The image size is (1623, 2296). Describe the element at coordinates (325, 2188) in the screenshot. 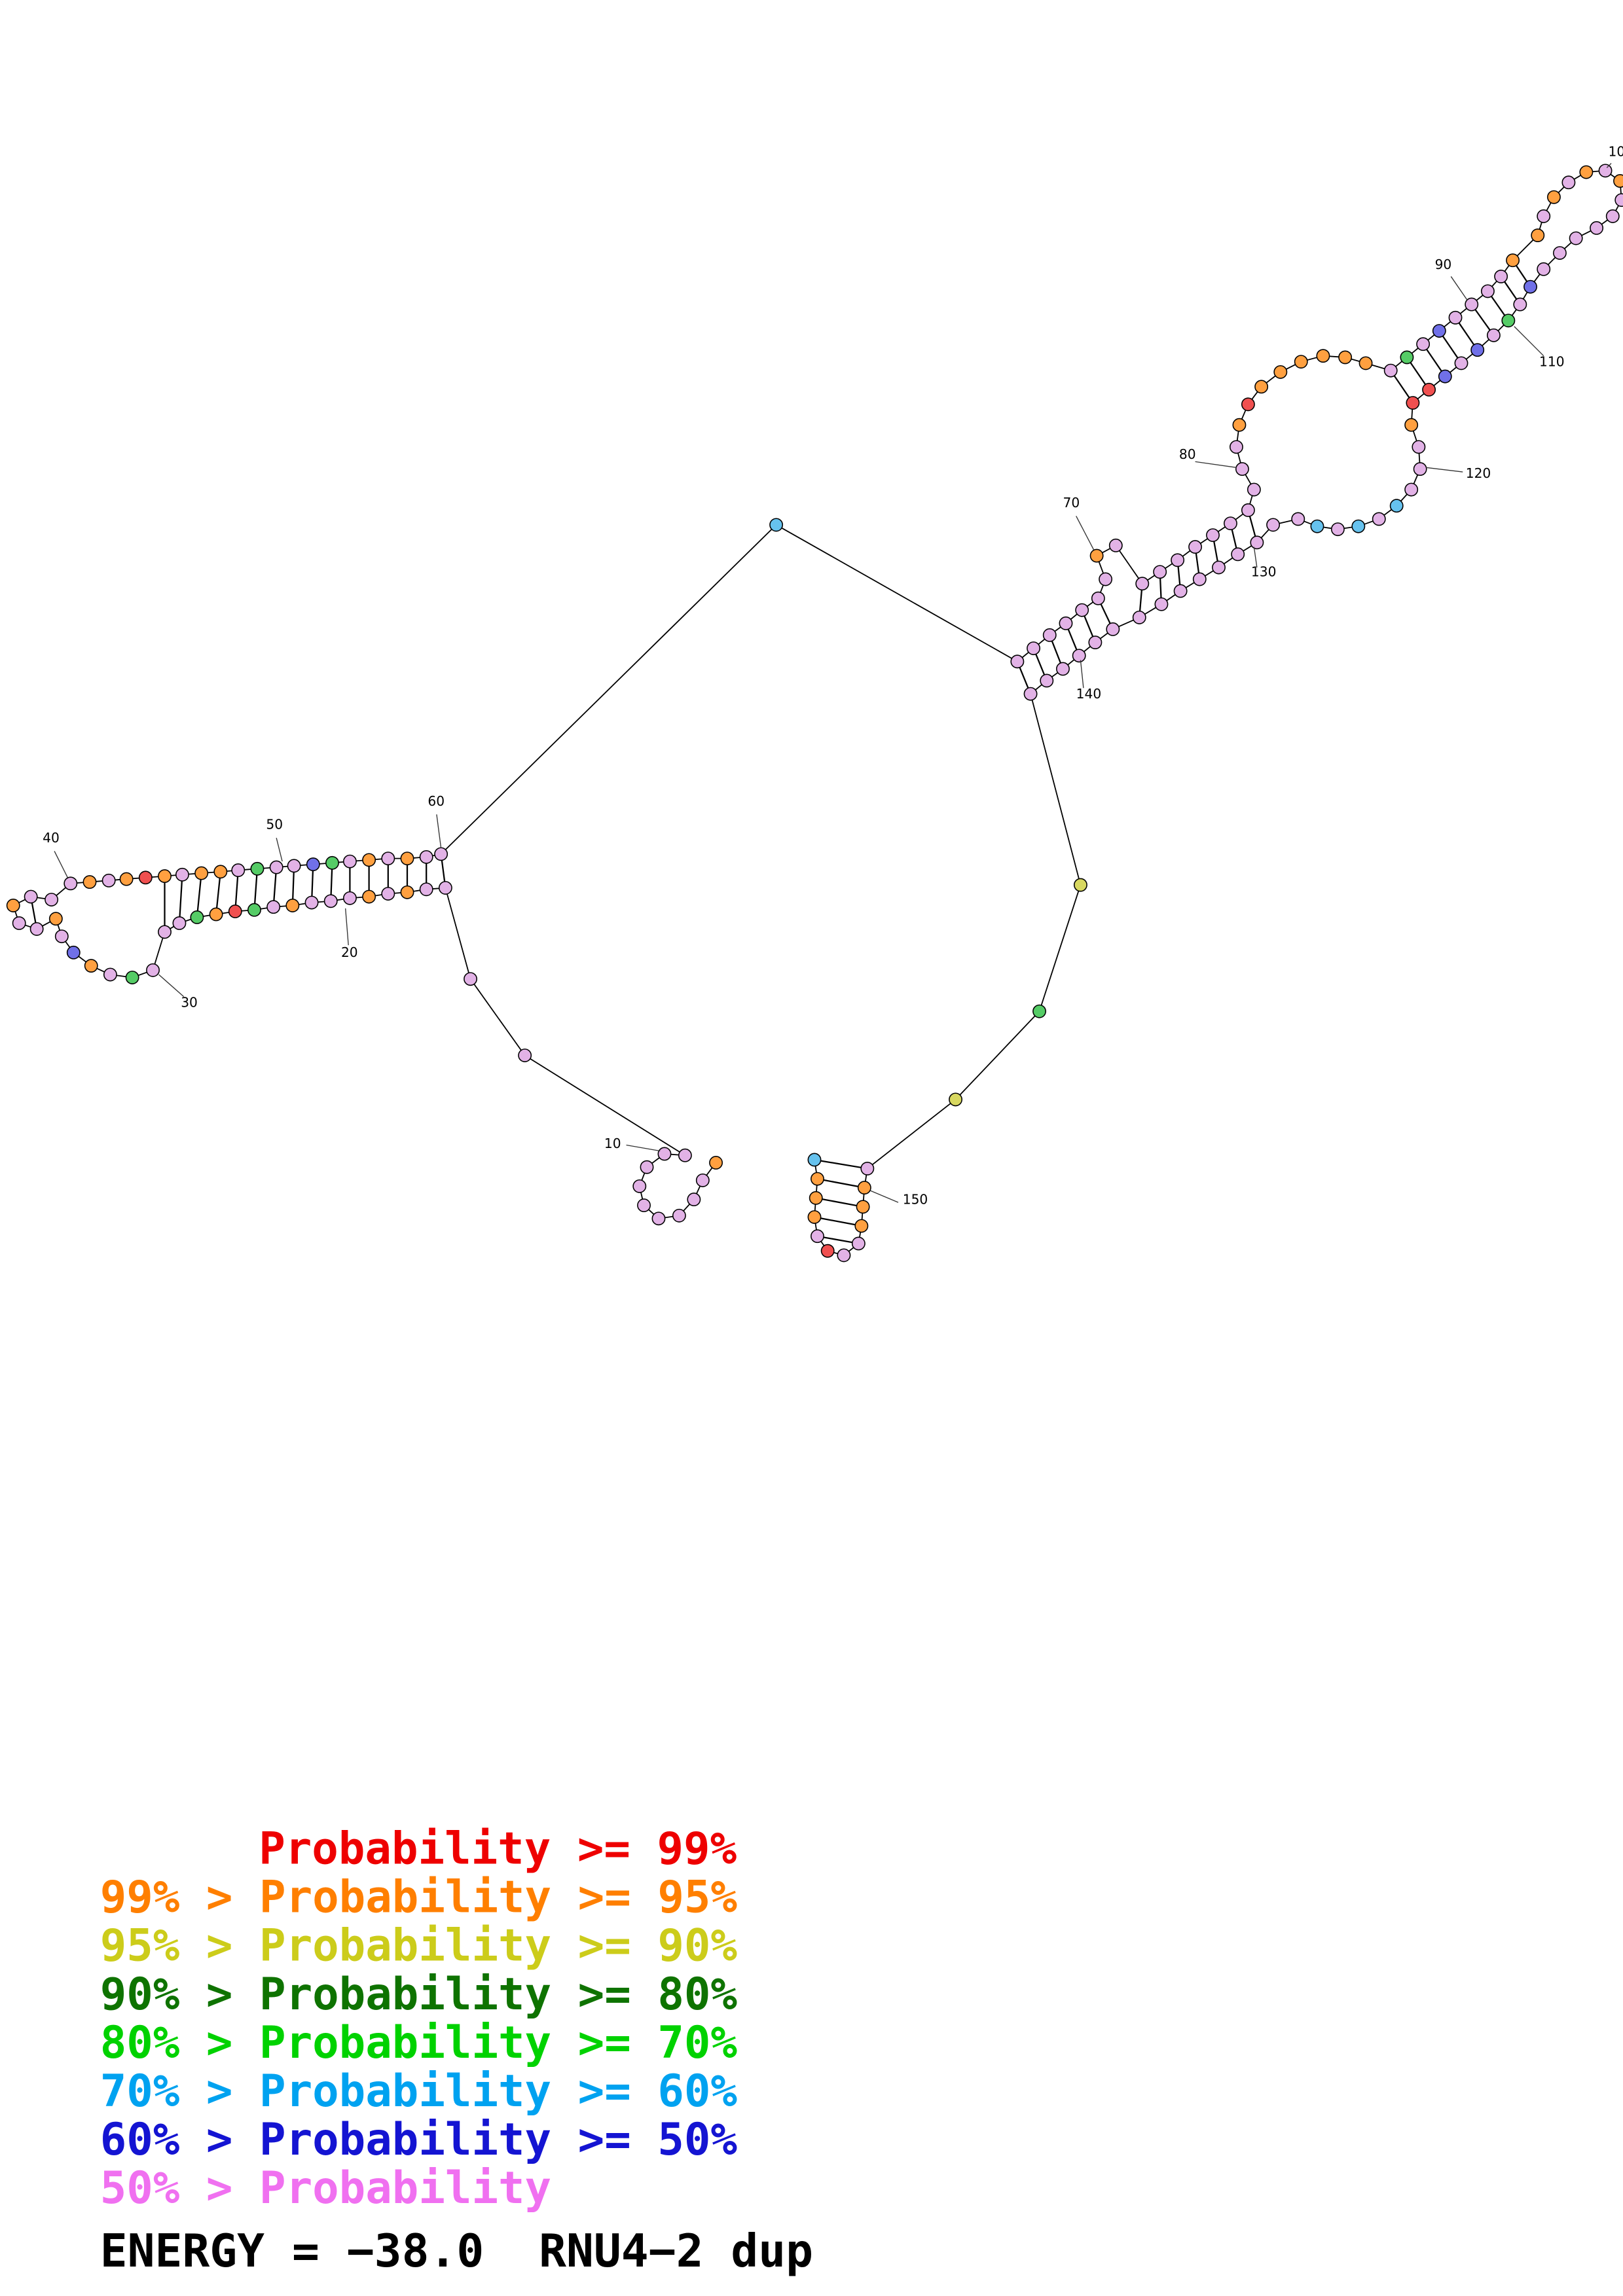

I see `legend-row-below50: 50% > Probability` at that location.